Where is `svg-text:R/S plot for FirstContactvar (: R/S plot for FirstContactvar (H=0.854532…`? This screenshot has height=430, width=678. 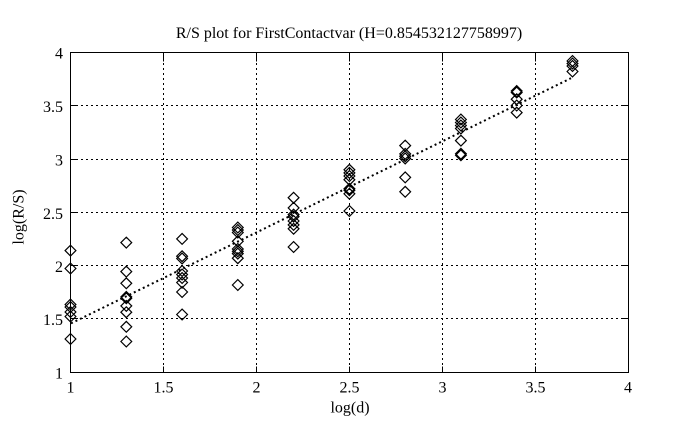 svg-text:R/S plot for FirstContactvar (: R/S plot for FirstContactvar (H=0.854532… is located at coordinates (349, 33).